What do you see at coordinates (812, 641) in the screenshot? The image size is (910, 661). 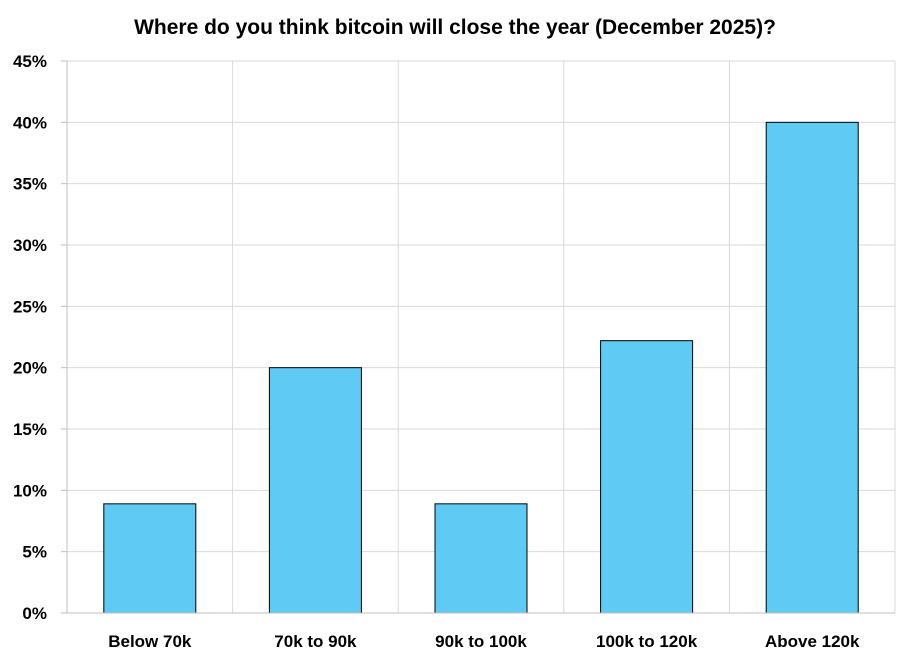 I see `x-category-label: Above 120k` at bounding box center [812, 641].